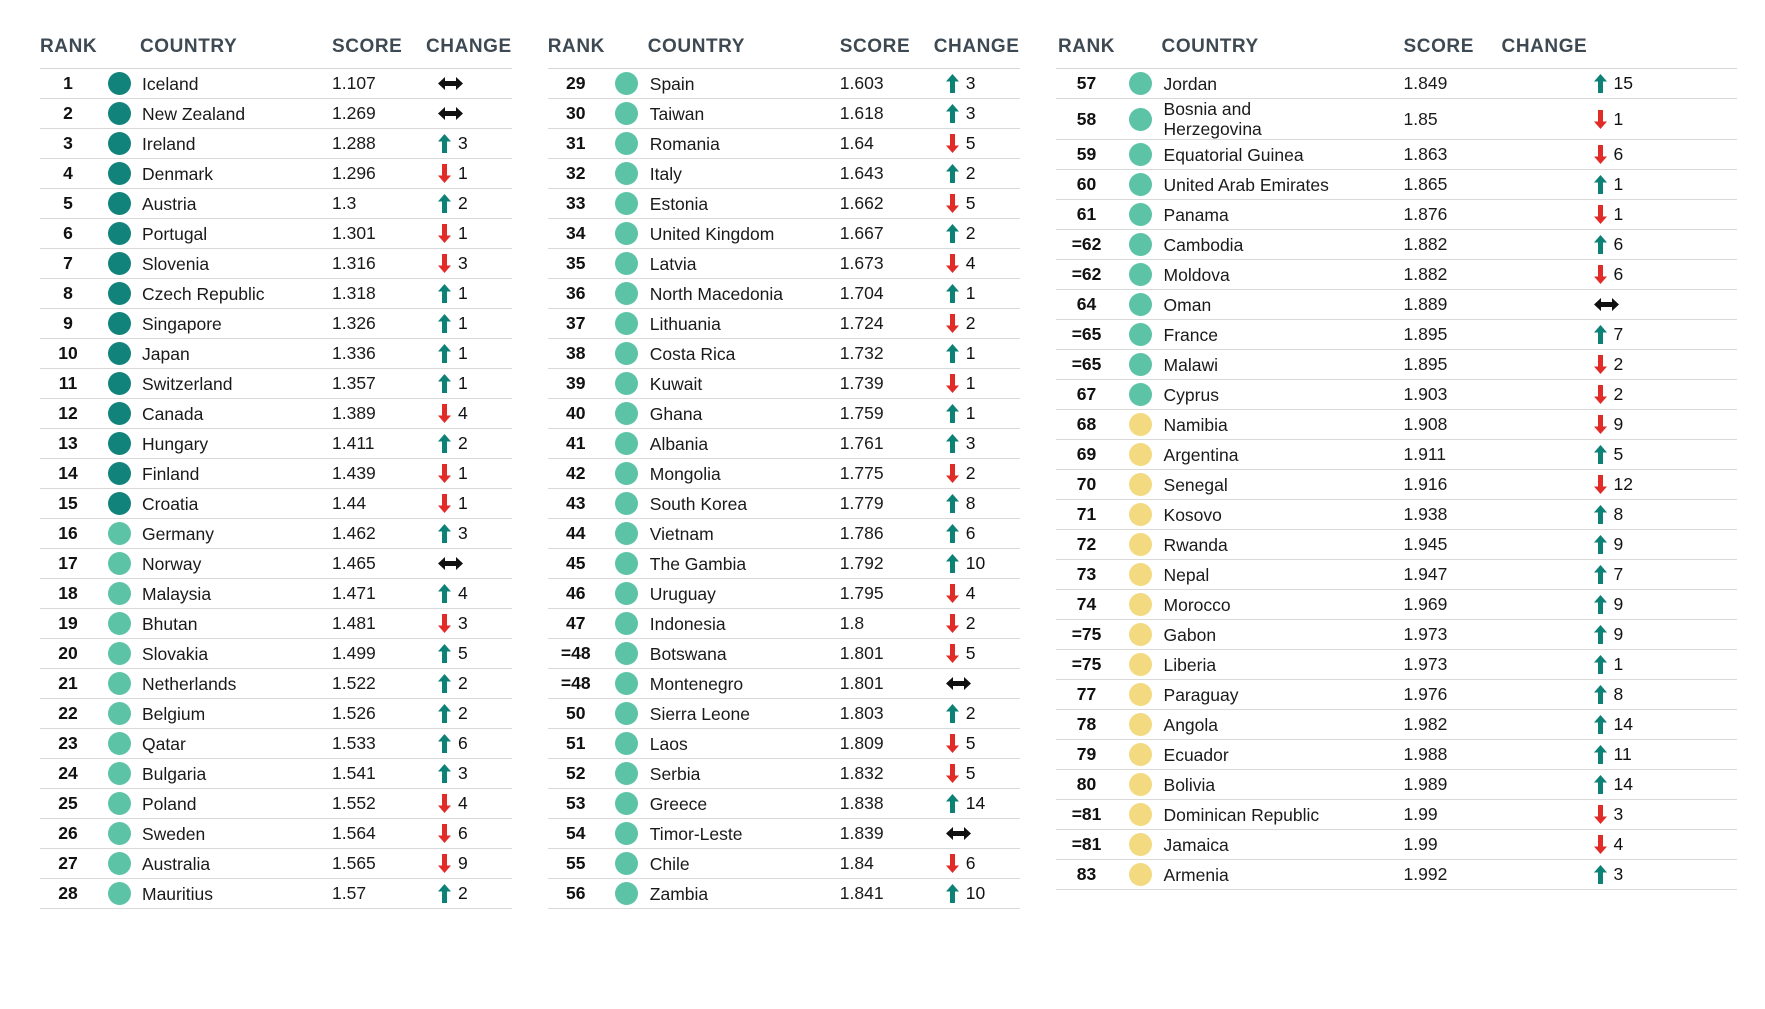  What do you see at coordinates (276, 684) in the screenshot?
I see `table-row: 21 Netherlands 1.522 2` at bounding box center [276, 684].